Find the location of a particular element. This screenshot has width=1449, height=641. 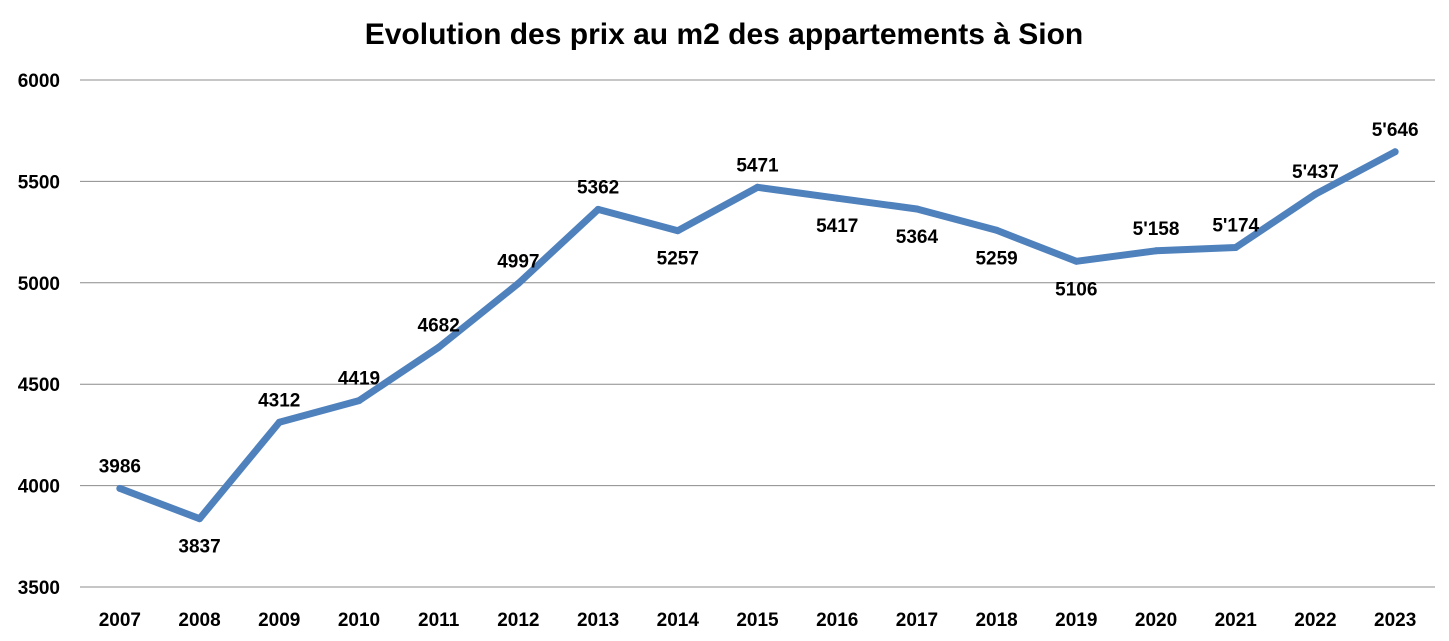

x-tick-label: 2019 is located at coordinates (1076, 620).